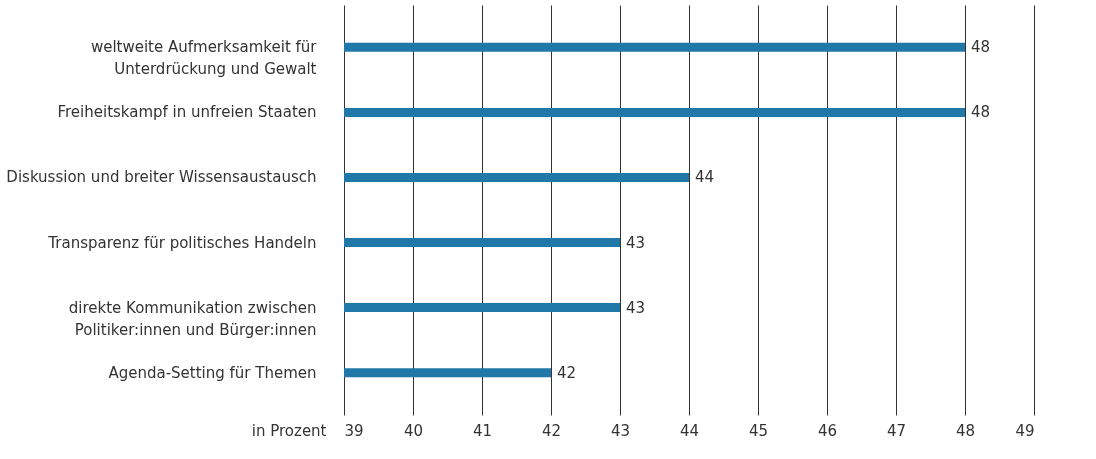  What do you see at coordinates (161, 177) in the screenshot?
I see `y-tick-label: Diskussion und breiter Wissensaustausch` at bounding box center [161, 177].